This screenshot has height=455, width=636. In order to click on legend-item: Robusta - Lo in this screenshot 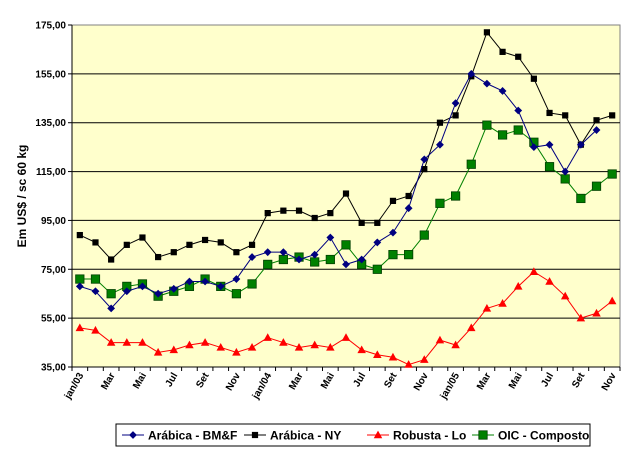, I will do `click(416, 436)`.